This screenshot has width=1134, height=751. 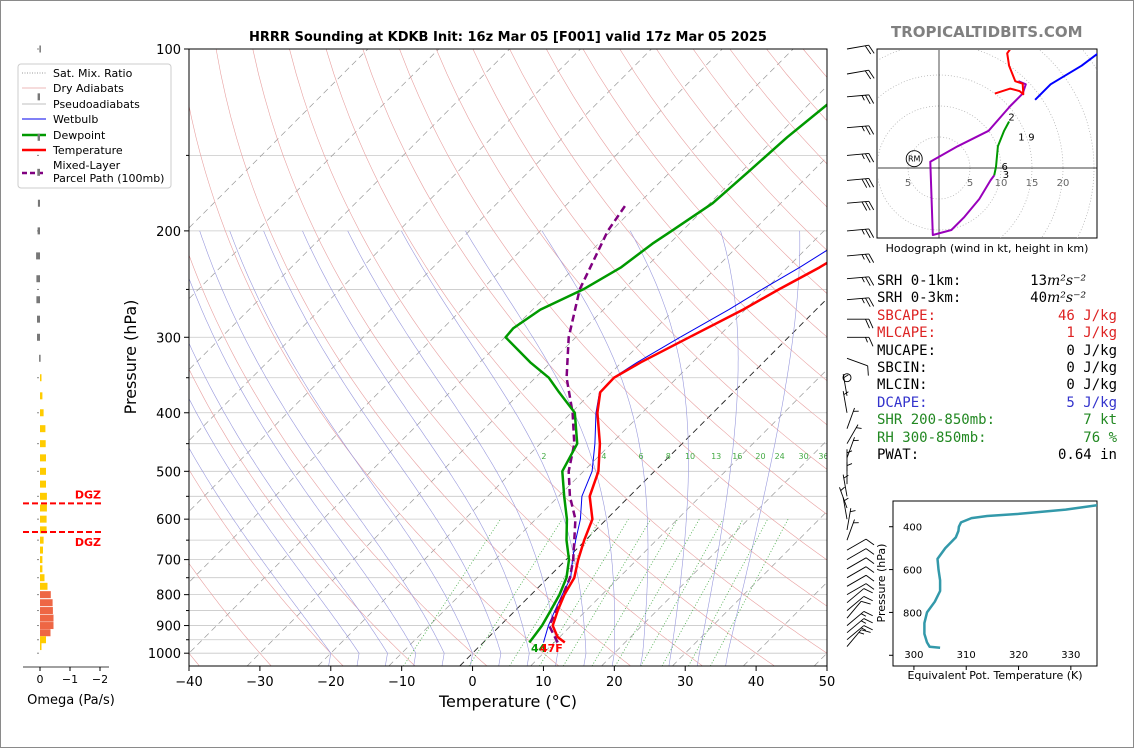 What do you see at coordinates (79, 135) in the screenshot?
I see `legend-entry: Dewpoint` at bounding box center [79, 135].